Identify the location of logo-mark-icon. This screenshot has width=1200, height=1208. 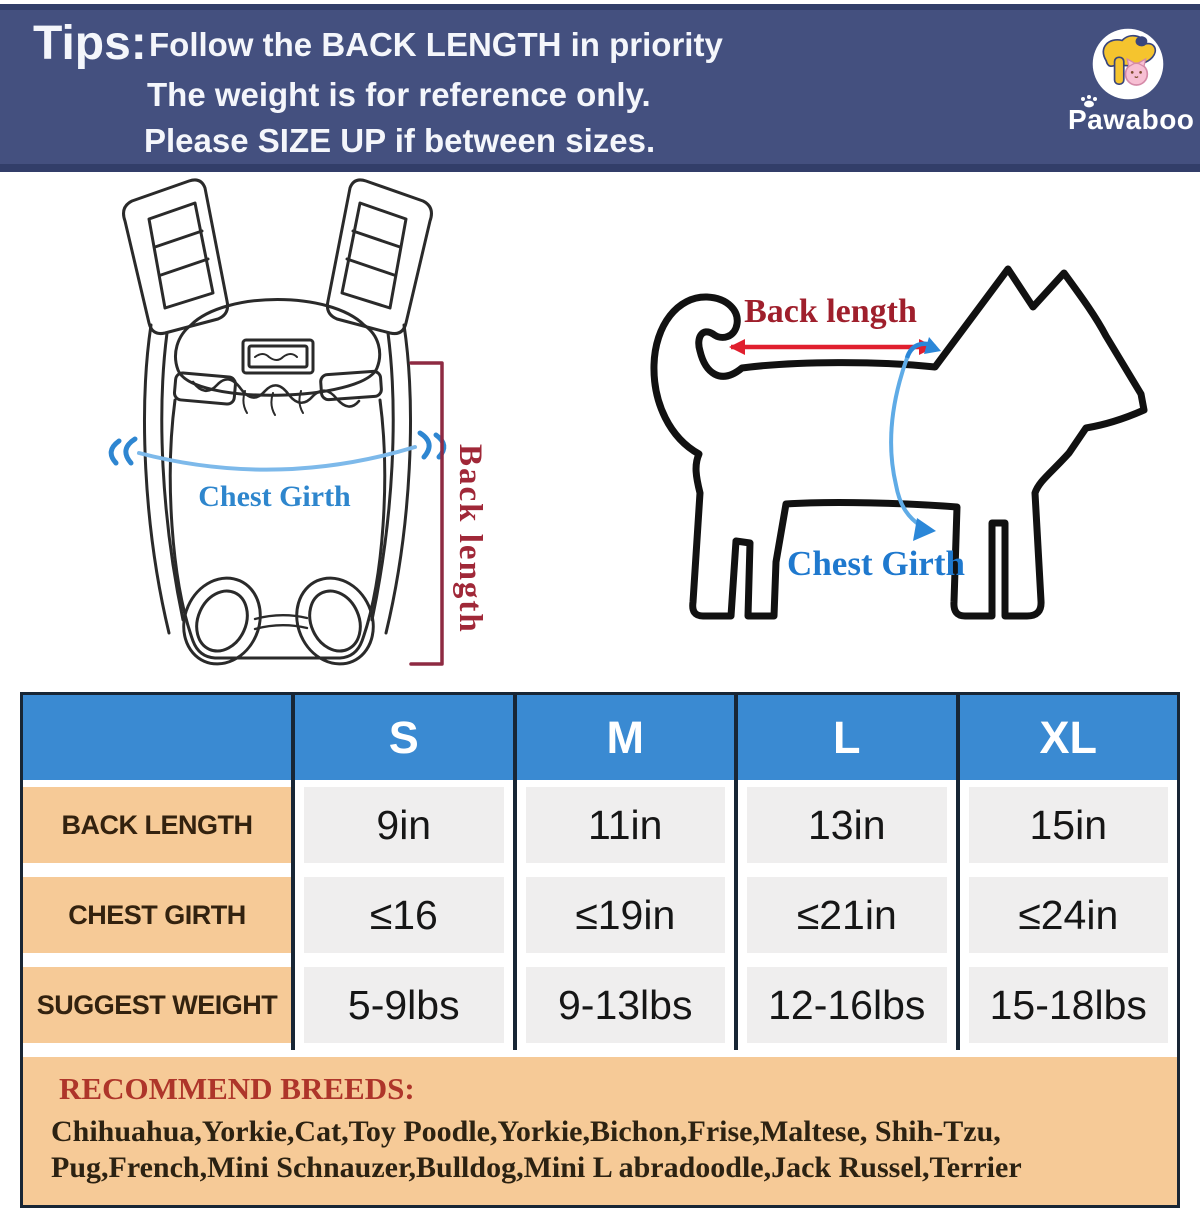
(1128, 64).